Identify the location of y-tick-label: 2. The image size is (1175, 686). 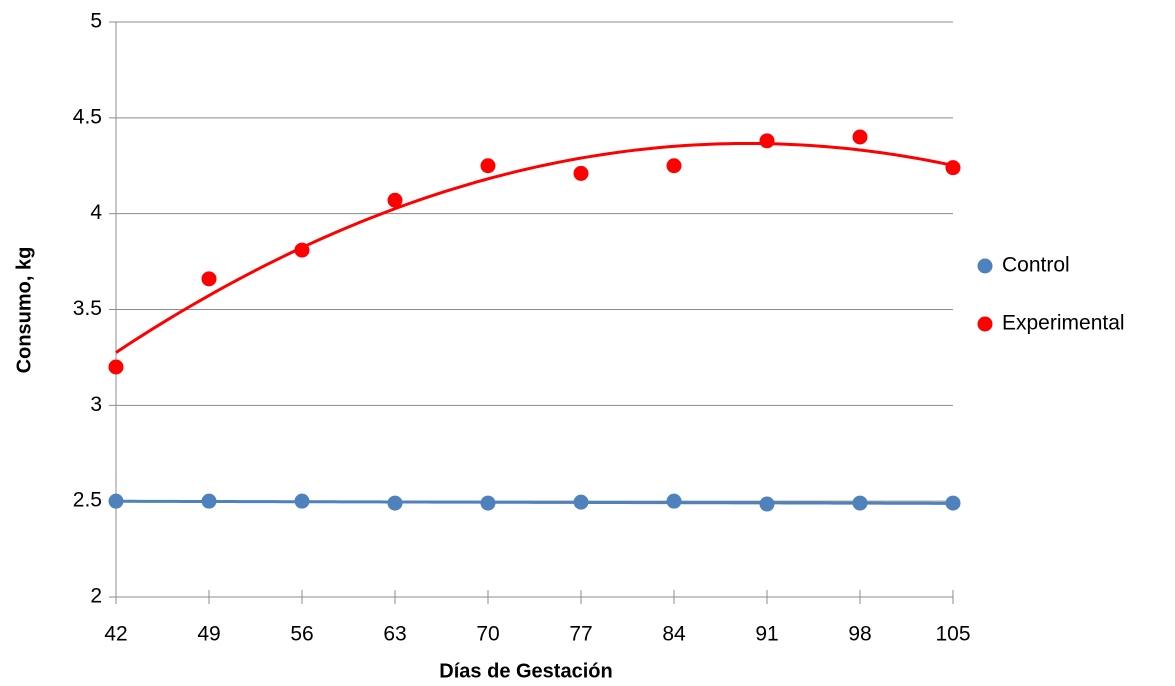
(96, 596).